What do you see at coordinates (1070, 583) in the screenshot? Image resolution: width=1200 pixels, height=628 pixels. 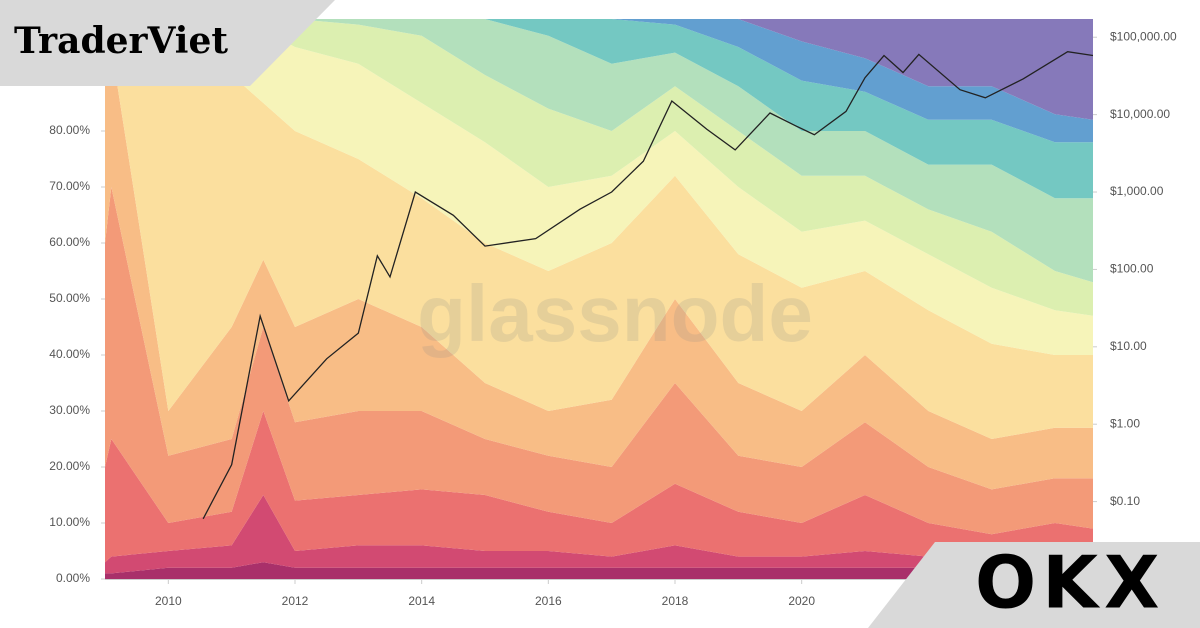 I see `partner-logo: OKX` at bounding box center [1070, 583].